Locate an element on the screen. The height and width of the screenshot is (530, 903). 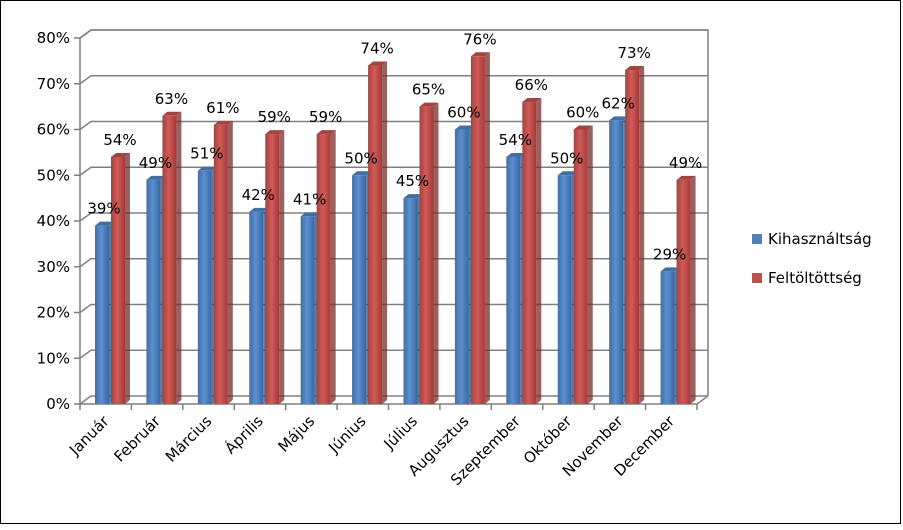
y-tick-label: 60% is located at coordinates (53, 130).